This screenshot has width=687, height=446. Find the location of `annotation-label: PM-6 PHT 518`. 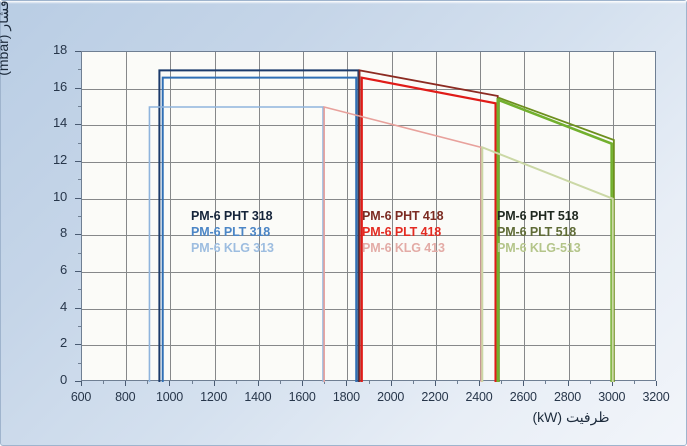

annotation-label: PM-6 PHT 518 is located at coordinates (538, 216).